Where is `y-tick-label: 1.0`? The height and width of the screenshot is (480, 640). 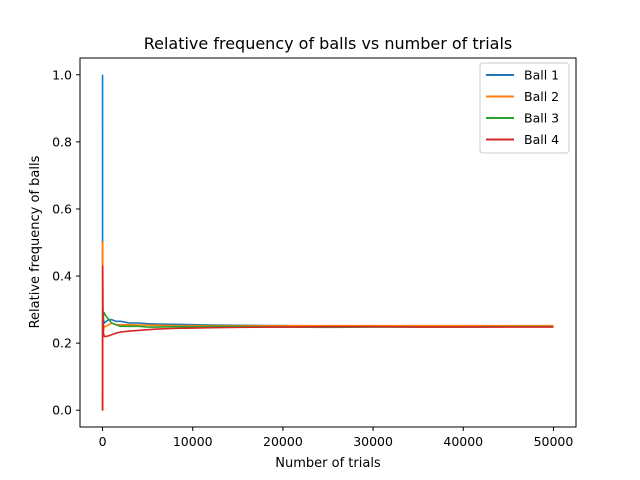
y-tick-label: 1.0 is located at coordinates (62, 74).